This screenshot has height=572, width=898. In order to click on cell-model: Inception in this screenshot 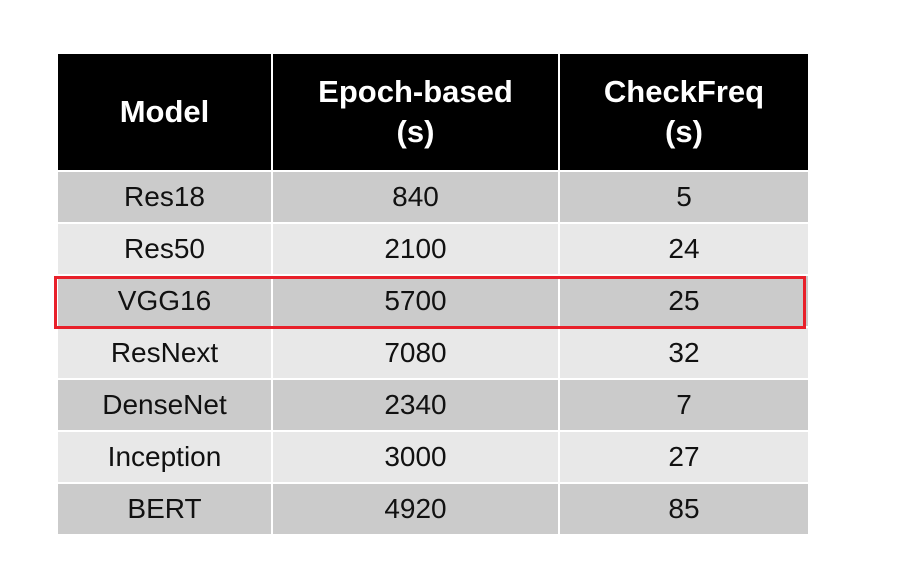, I will do `click(165, 457)`.